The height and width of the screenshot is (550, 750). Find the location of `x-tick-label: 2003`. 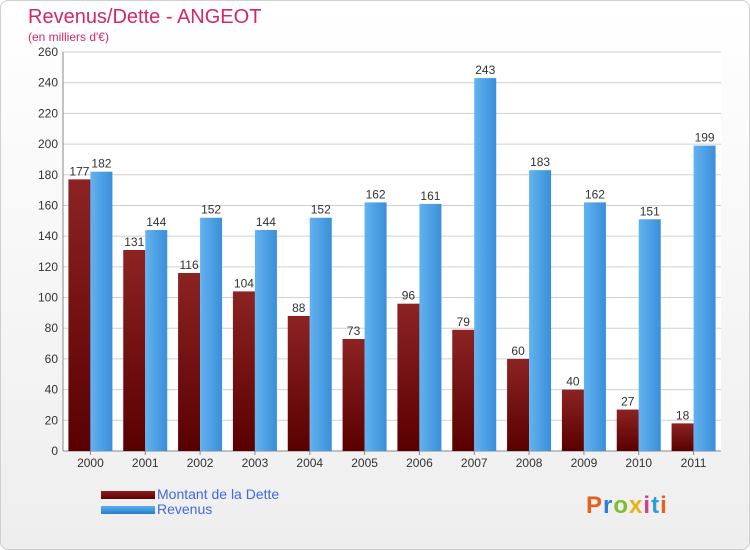

x-tick-label: 2003 is located at coordinates (255, 463).